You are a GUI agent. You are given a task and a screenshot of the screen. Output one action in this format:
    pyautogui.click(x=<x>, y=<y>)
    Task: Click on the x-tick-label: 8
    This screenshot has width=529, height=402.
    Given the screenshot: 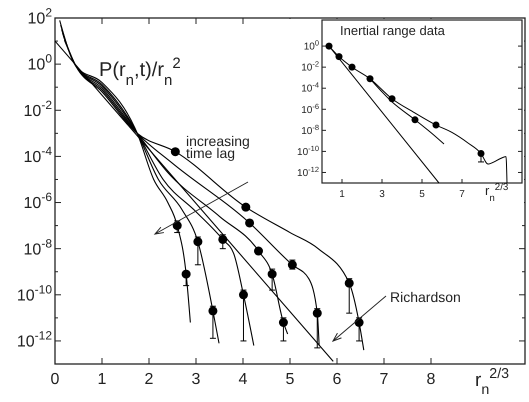 What is the action you would take?
    pyautogui.click(x=431, y=379)
    